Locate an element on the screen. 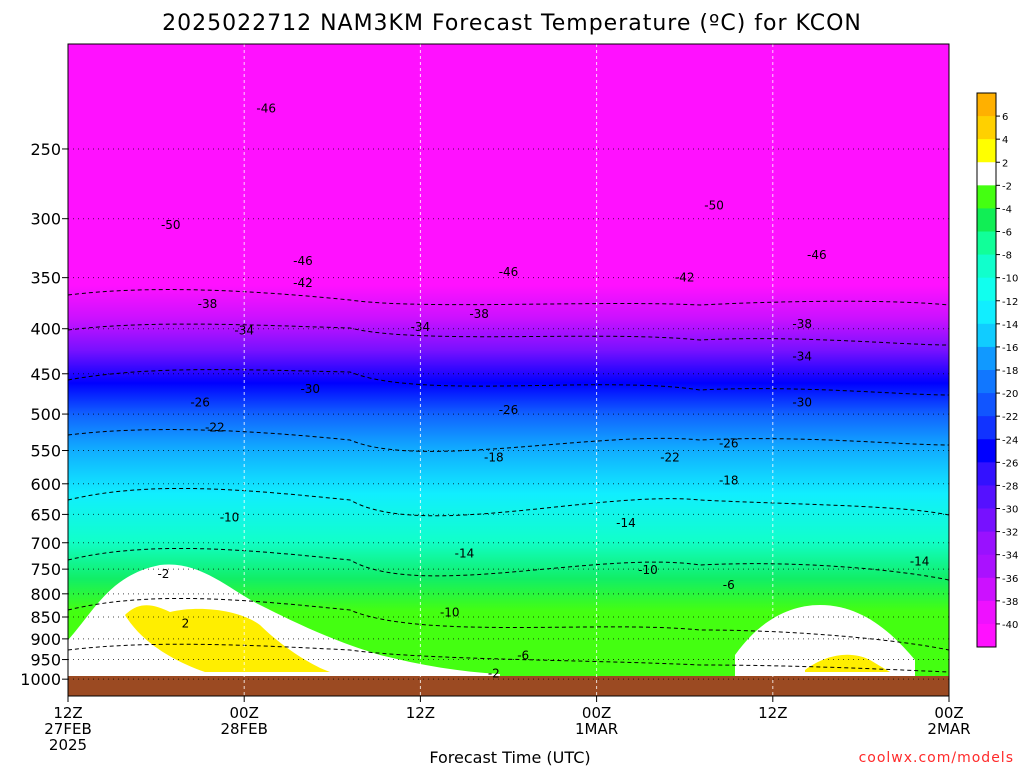 The image size is (1024, 768). x-axis-label: Forecast Time (UTC) is located at coordinates (509, 757).